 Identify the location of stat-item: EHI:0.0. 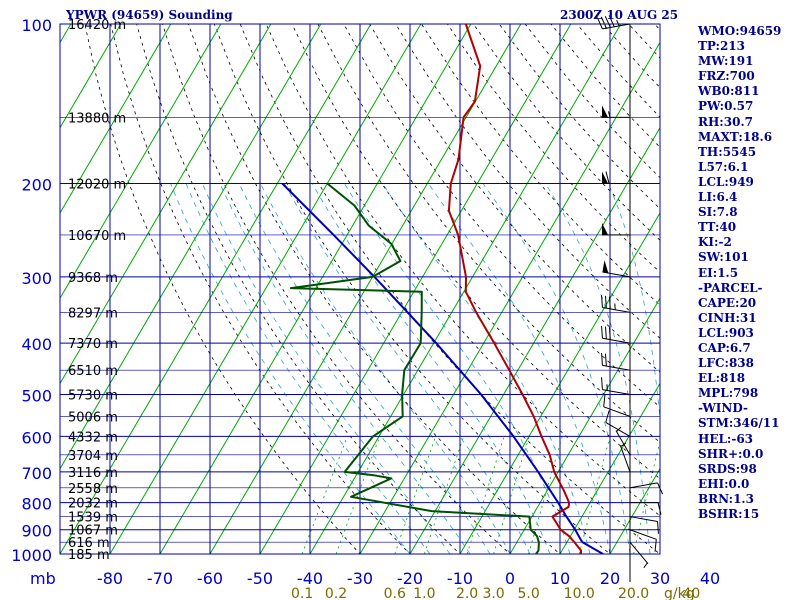
(724, 483).